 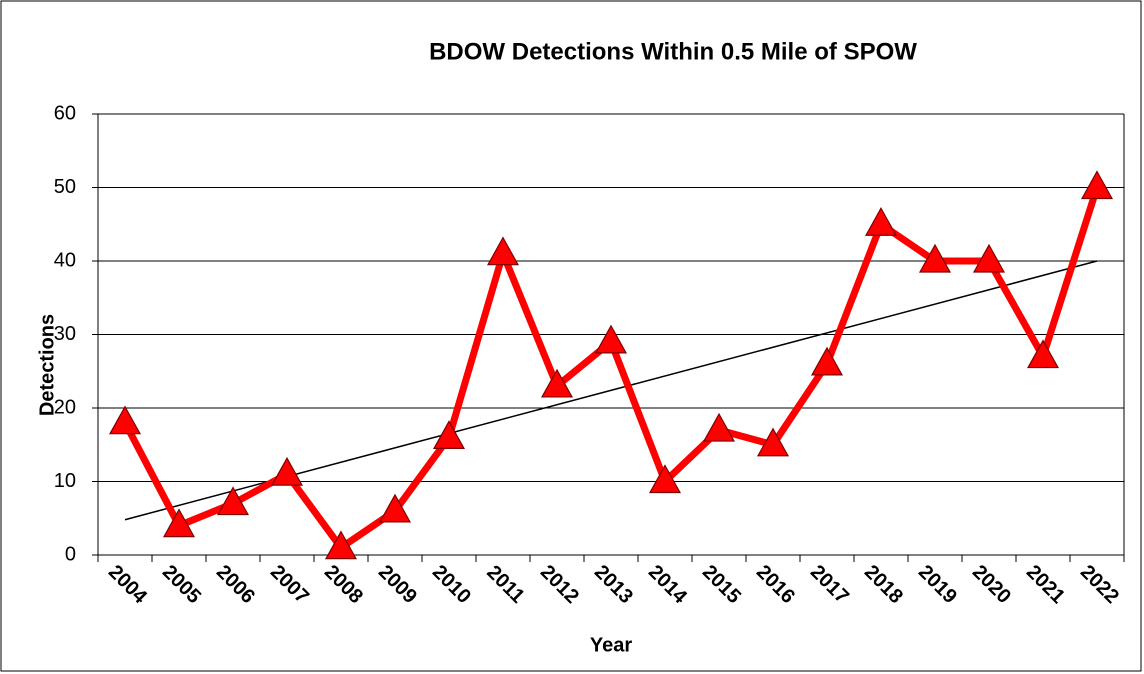 What do you see at coordinates (65, 187) in the screenshot?
I see `y-tick-label: 50` at bounding box center [65, 187].